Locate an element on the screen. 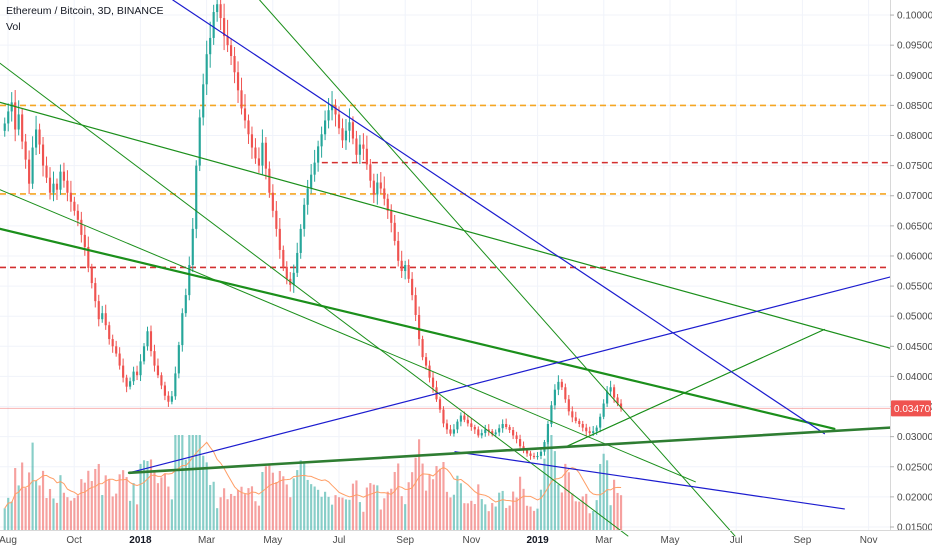 The height and width of the screenshot is (555, 932). time-tick-label: Mar is located at coordinates (207, 540).